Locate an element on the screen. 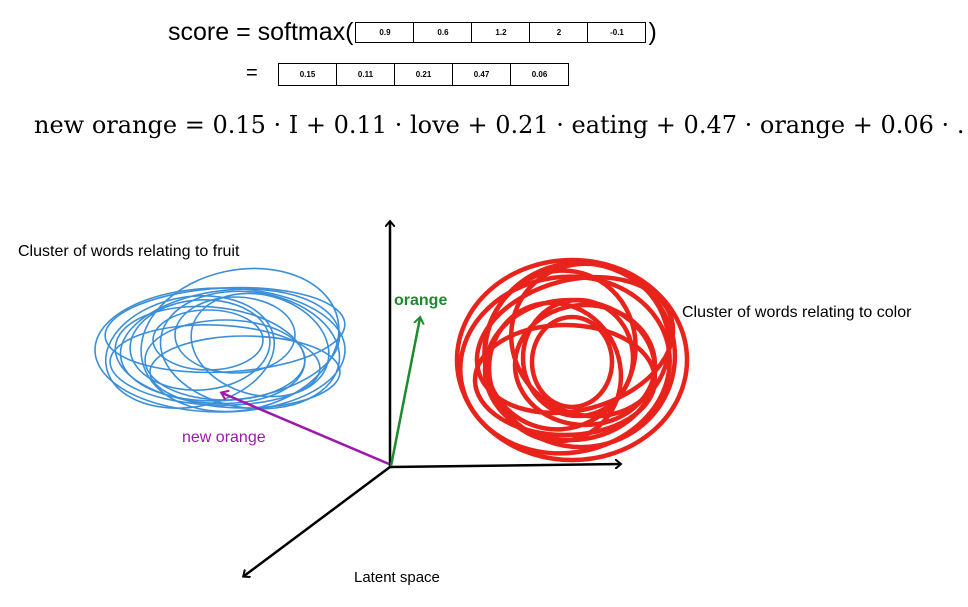  weights-vector: 0.15 0.11 0.21 0.47 0.06 is located at coordinates (423, 74).